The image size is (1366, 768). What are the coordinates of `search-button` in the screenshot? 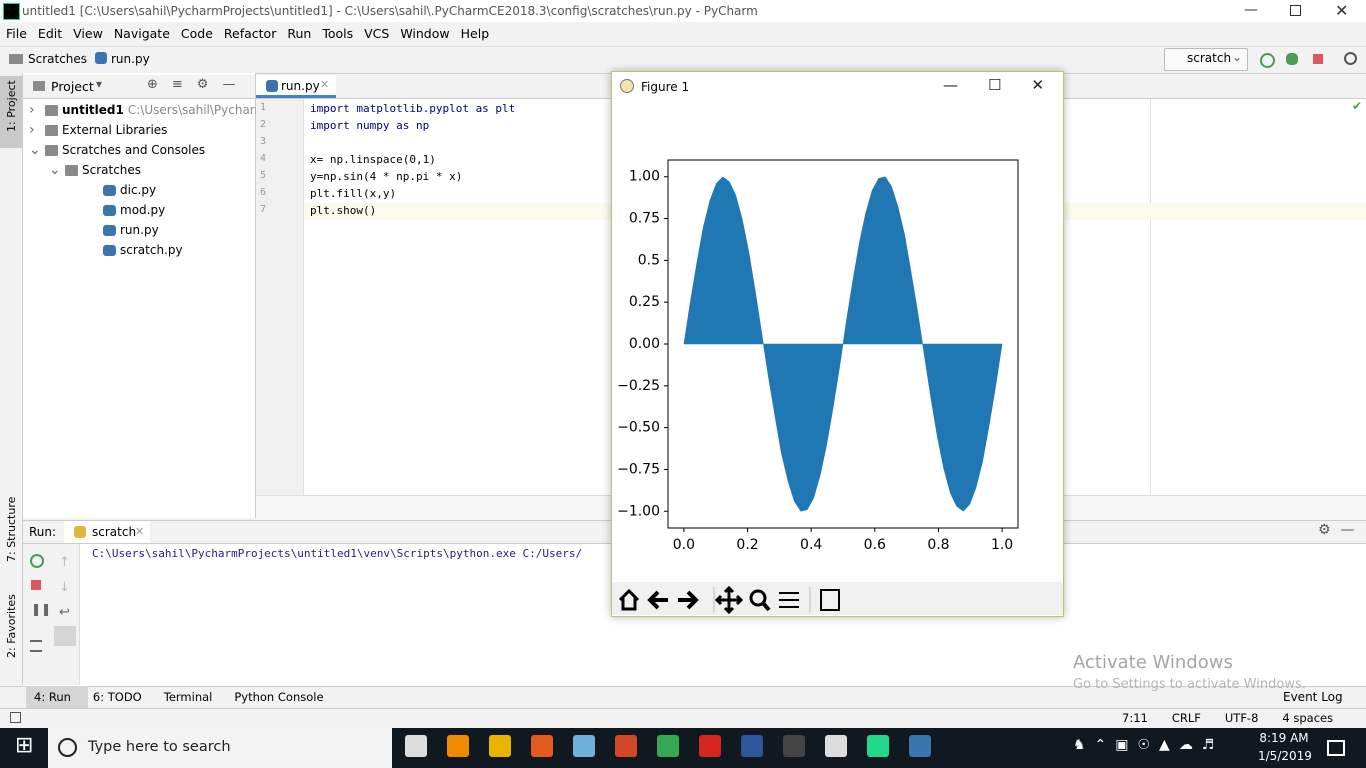 It's located at (1350, 58).